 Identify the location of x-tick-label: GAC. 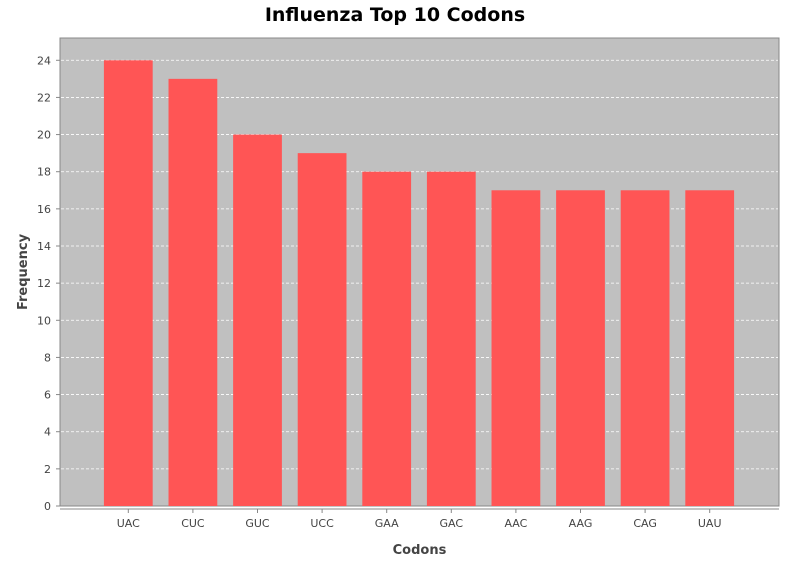
(452, 523).